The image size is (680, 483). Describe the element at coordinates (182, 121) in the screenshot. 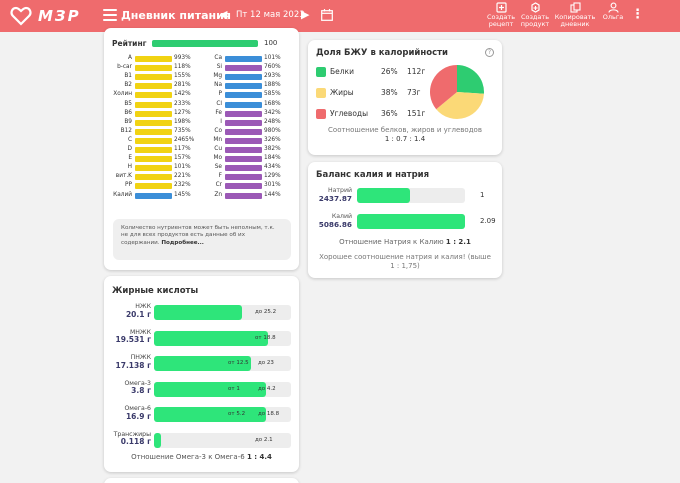

I see `nutrient-value: 198%` at that location.